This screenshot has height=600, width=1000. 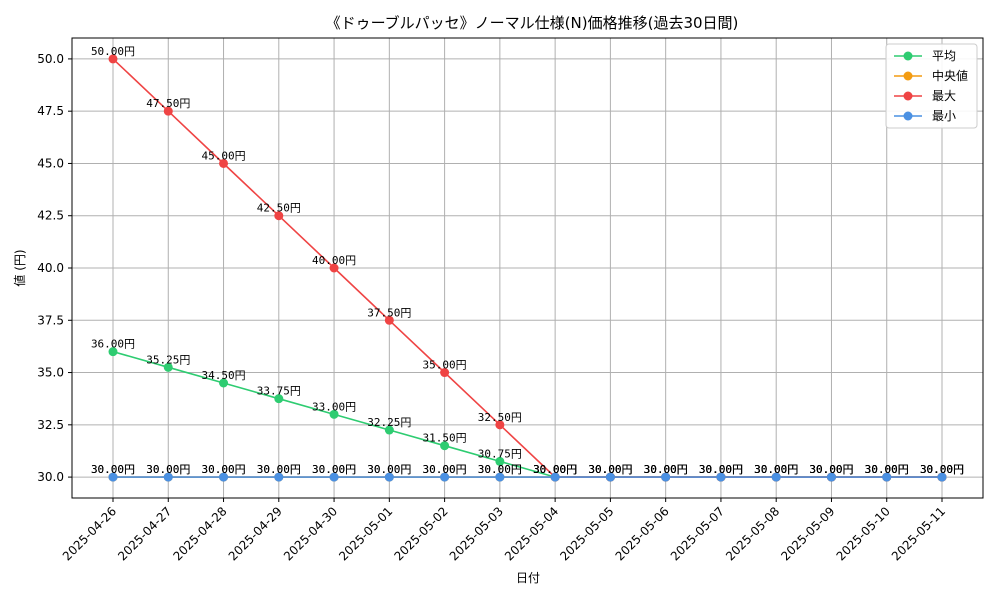 I want to click on data-label: 42.50円, so click(x=279, y=208).